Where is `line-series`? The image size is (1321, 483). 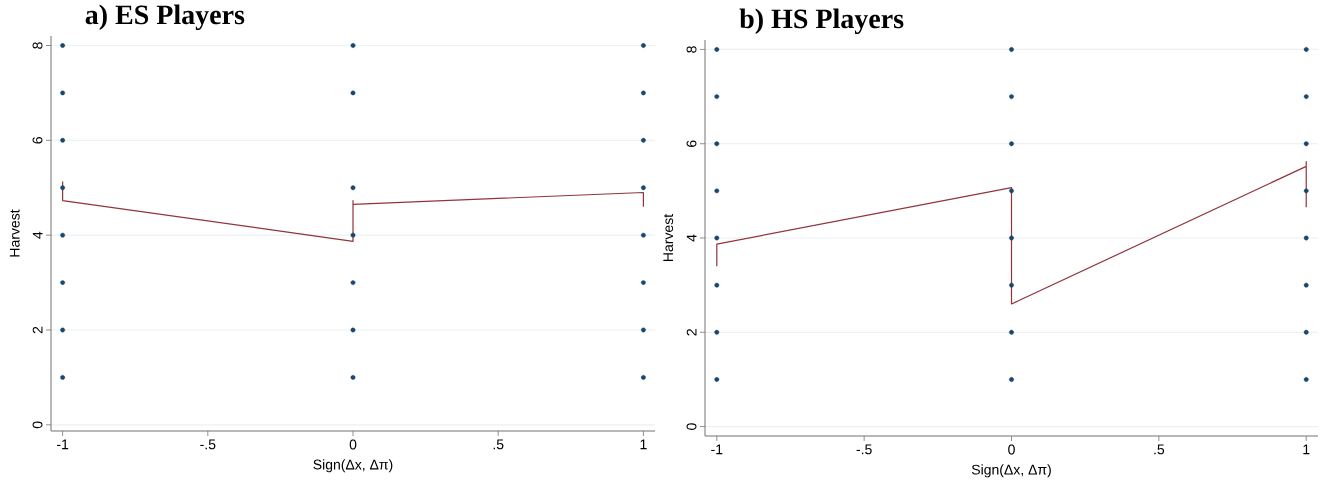 line-series is located at coordinates (1011, 233).